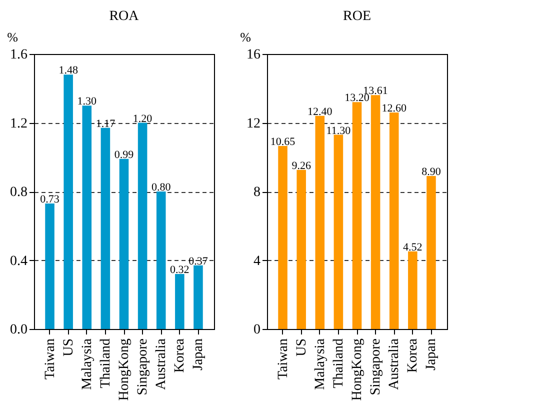 The width and height of the screenshot is (550, 409). Describe the element at coordinates (19, 55) in the screenshot. I see `y-tick-label: 1.6` at that location.